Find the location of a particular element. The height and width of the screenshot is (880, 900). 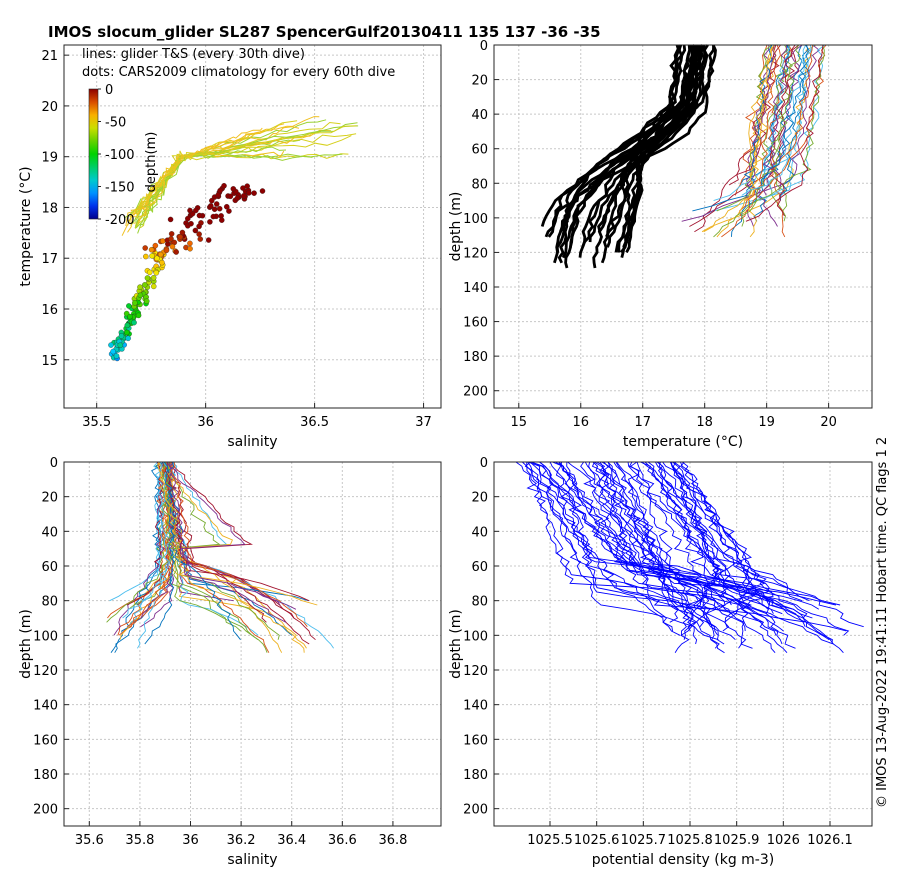

colorbar-tick-label: 0 is located at coordinates (109, 90).